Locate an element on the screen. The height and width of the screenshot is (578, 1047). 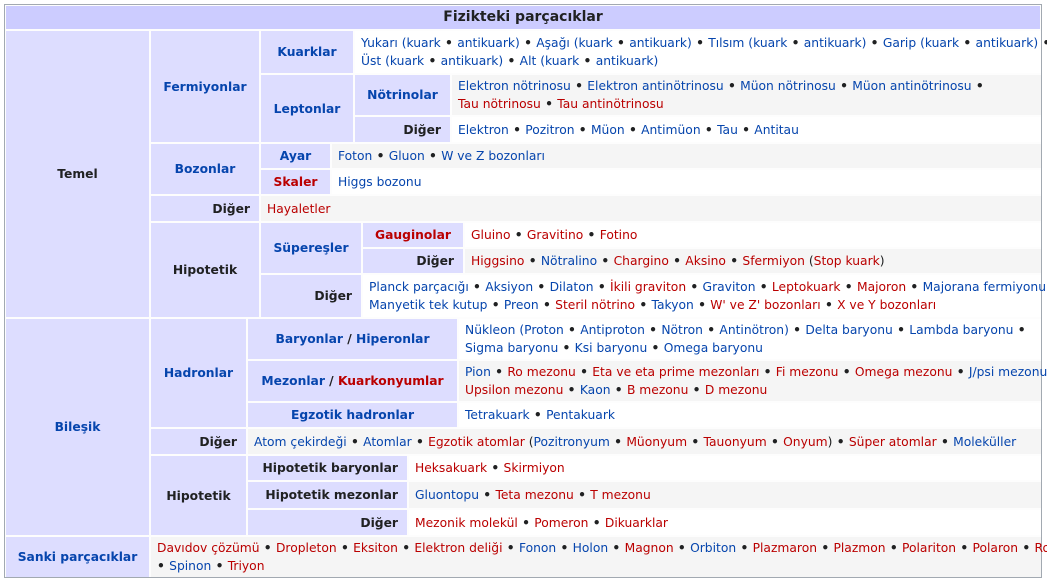
particle-link: Nötralino is located at coordinates (569, 261).